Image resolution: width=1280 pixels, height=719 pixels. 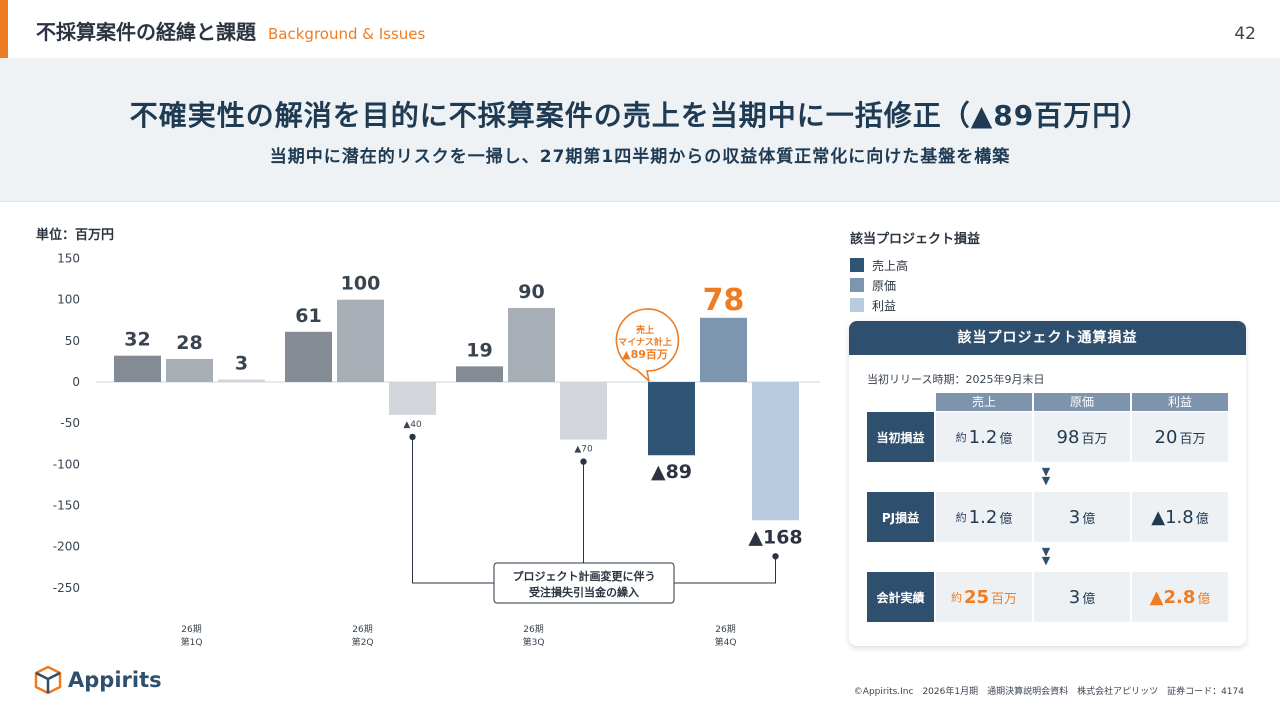 What do you see at coordinates (900, 437) in the screenshot?
I see `row-label-initial: 当初損益` at bounding box center [900, 437].